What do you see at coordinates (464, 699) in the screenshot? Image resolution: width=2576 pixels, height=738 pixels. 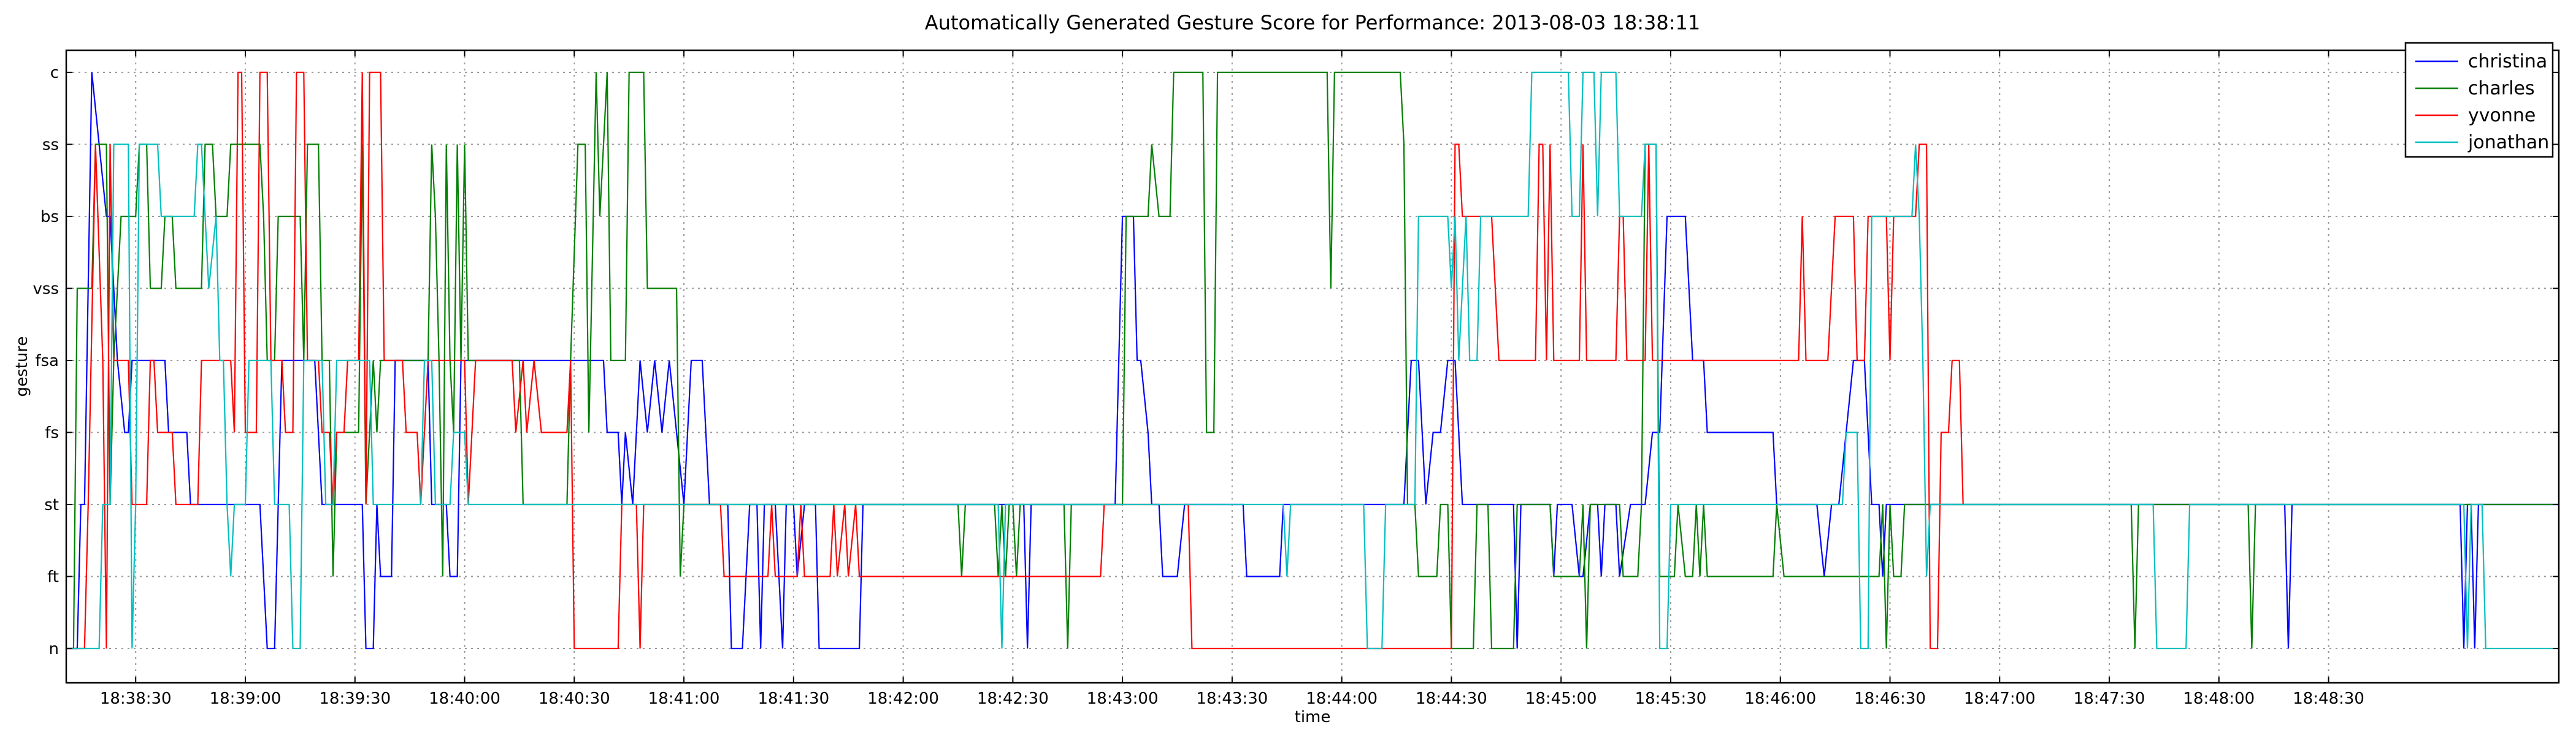 I see `x-tick-label: 18:40:00` at bounding box center [464, 699].